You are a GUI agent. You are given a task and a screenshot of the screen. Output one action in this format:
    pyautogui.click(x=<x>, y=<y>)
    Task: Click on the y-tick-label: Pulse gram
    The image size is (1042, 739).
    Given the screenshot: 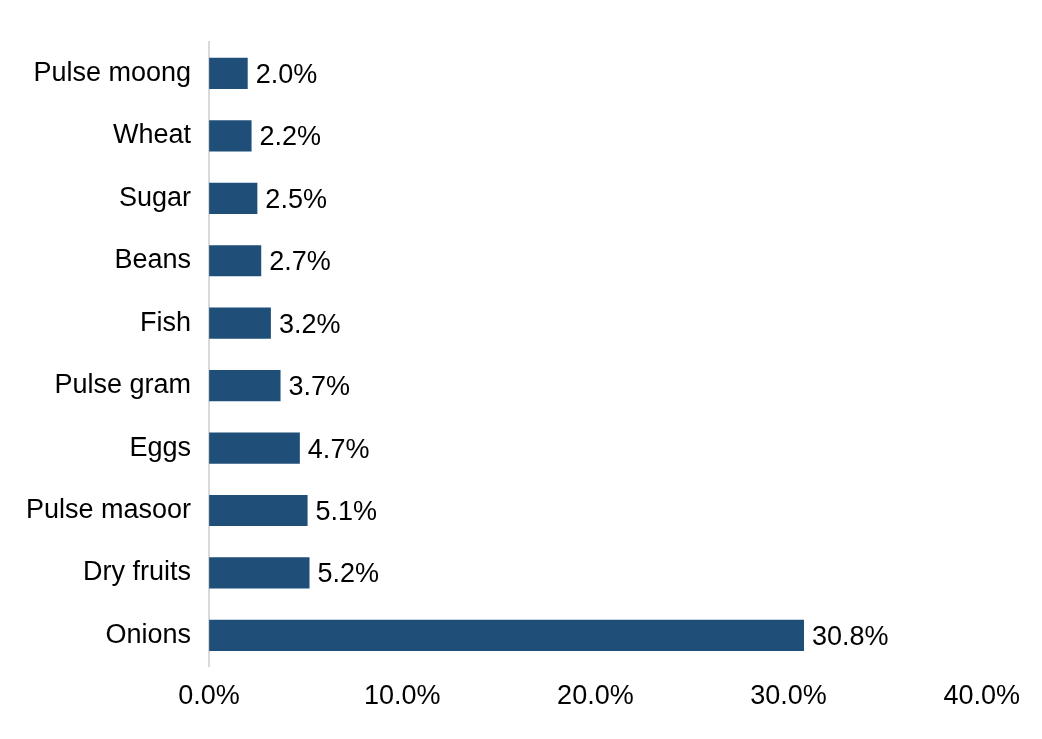 What is the action you would take?
    pyautogui.click(x=123, y=384)
    